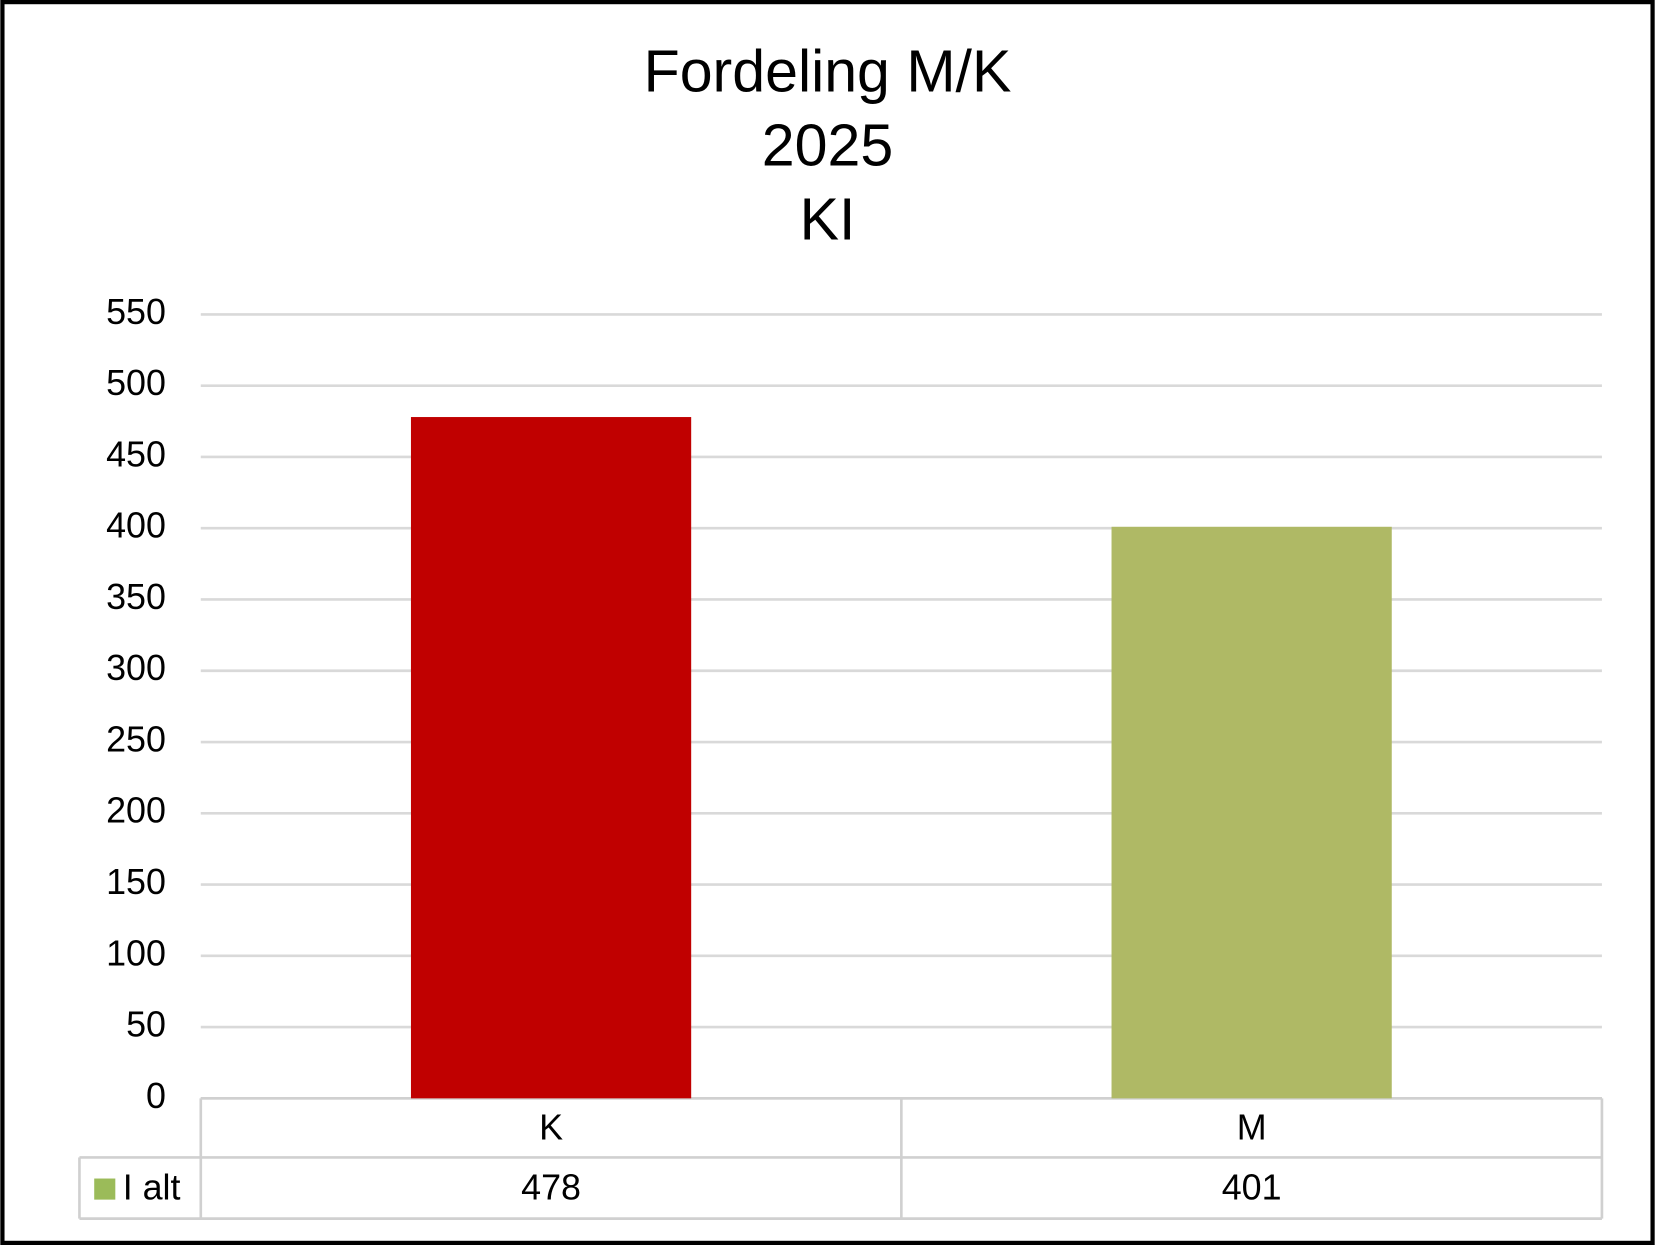 The width and height of the screenshot is (1655, 1245). Describe the element at coordinates (105, 1189) in the screenshot. I see `legend-swatch` at that location.